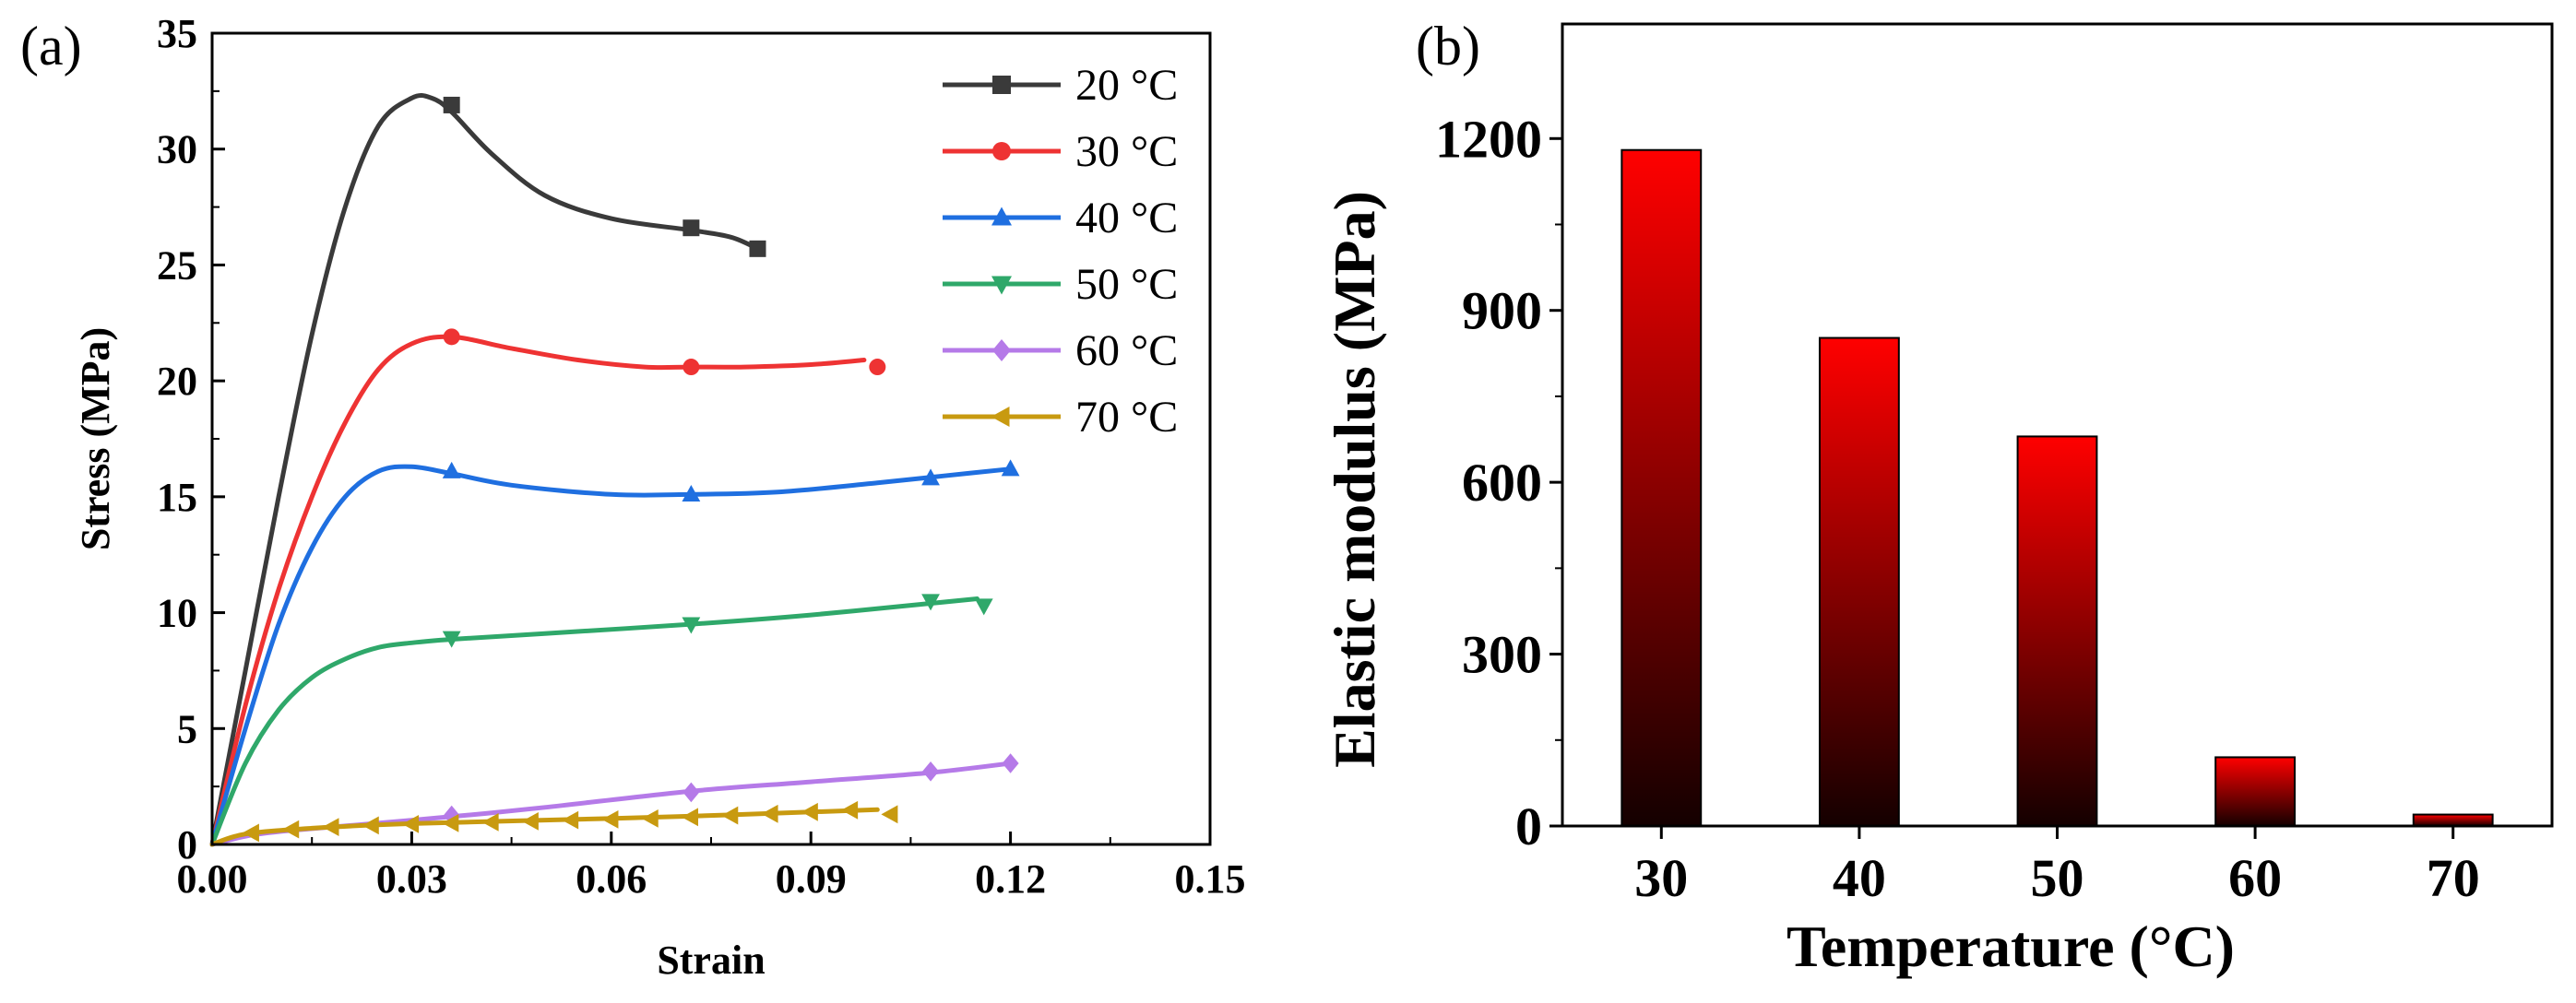 Image resolution: width=2576 pixels, height=1003 pixels. I want to click on legend-label-70-c: 70 °C, so click(1126, 417).